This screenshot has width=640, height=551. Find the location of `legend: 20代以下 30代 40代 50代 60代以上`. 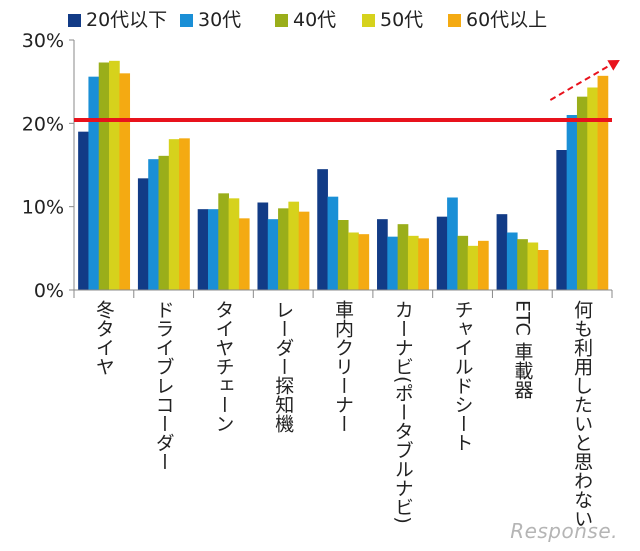

legend: 20代以下 30代 40代 50代 60代以上 is located at coordinates (307, 20).